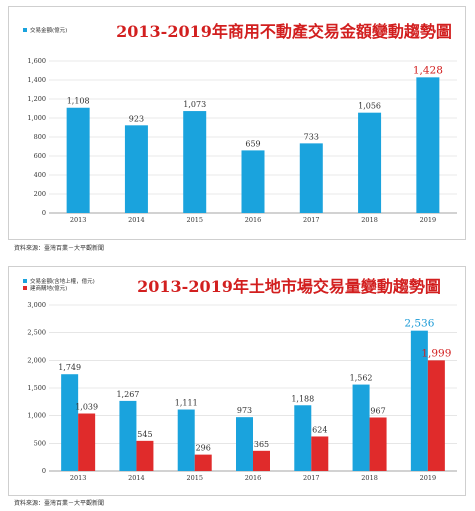 The height and width of the screenshot is (511, 475). Describe the element at coordinates (36, 360) in the screenshot. I see `y-tick-label: 2,000` at that location.